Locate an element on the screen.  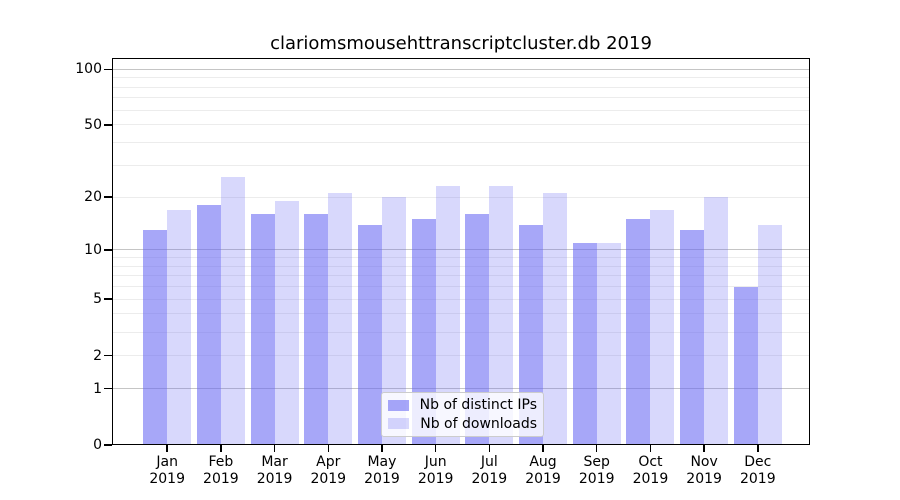
y-tick-label-0: 0 is located at coordinates (97, 445).